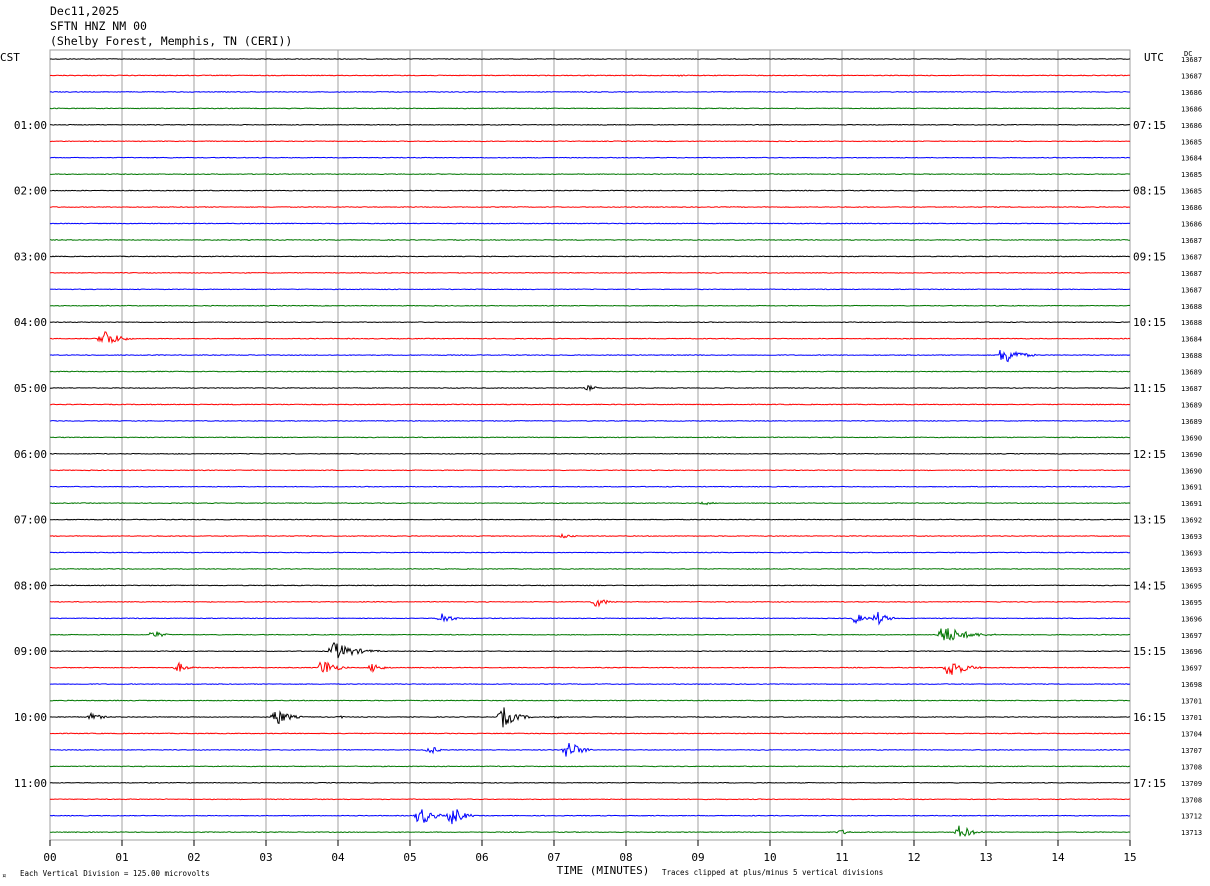  I want to click on left-timezone-label: CST, so click(10, 57).